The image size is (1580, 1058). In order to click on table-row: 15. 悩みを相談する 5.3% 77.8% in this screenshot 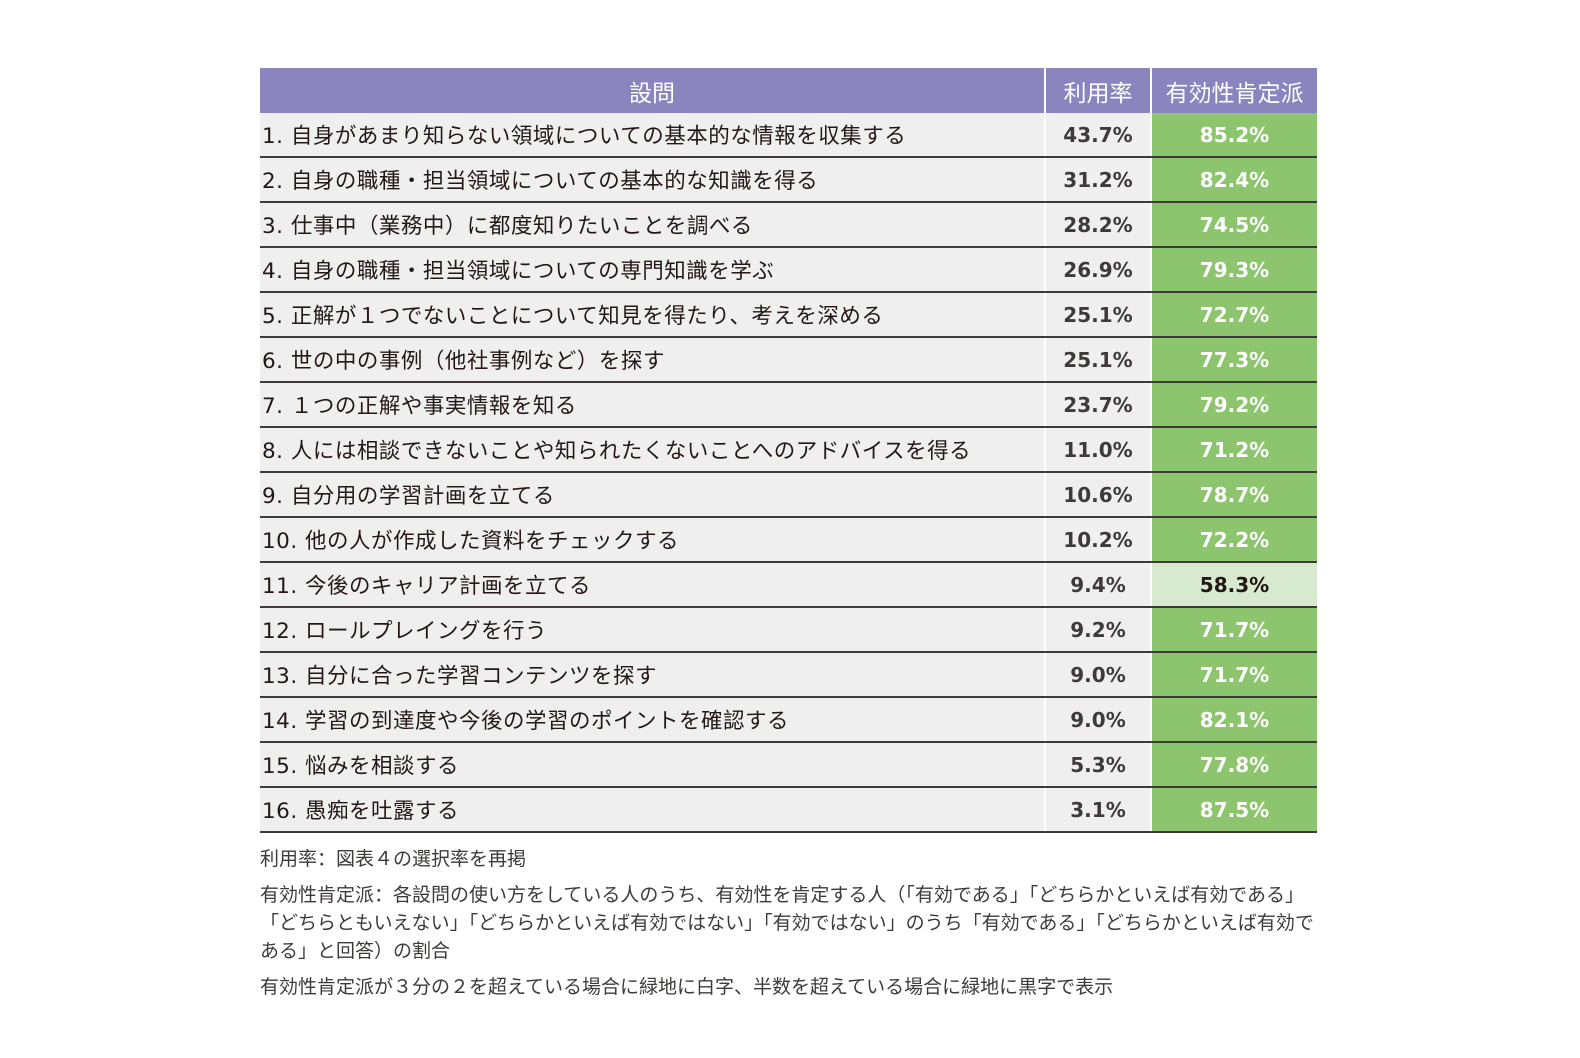, I will do `click(788, 765)`.